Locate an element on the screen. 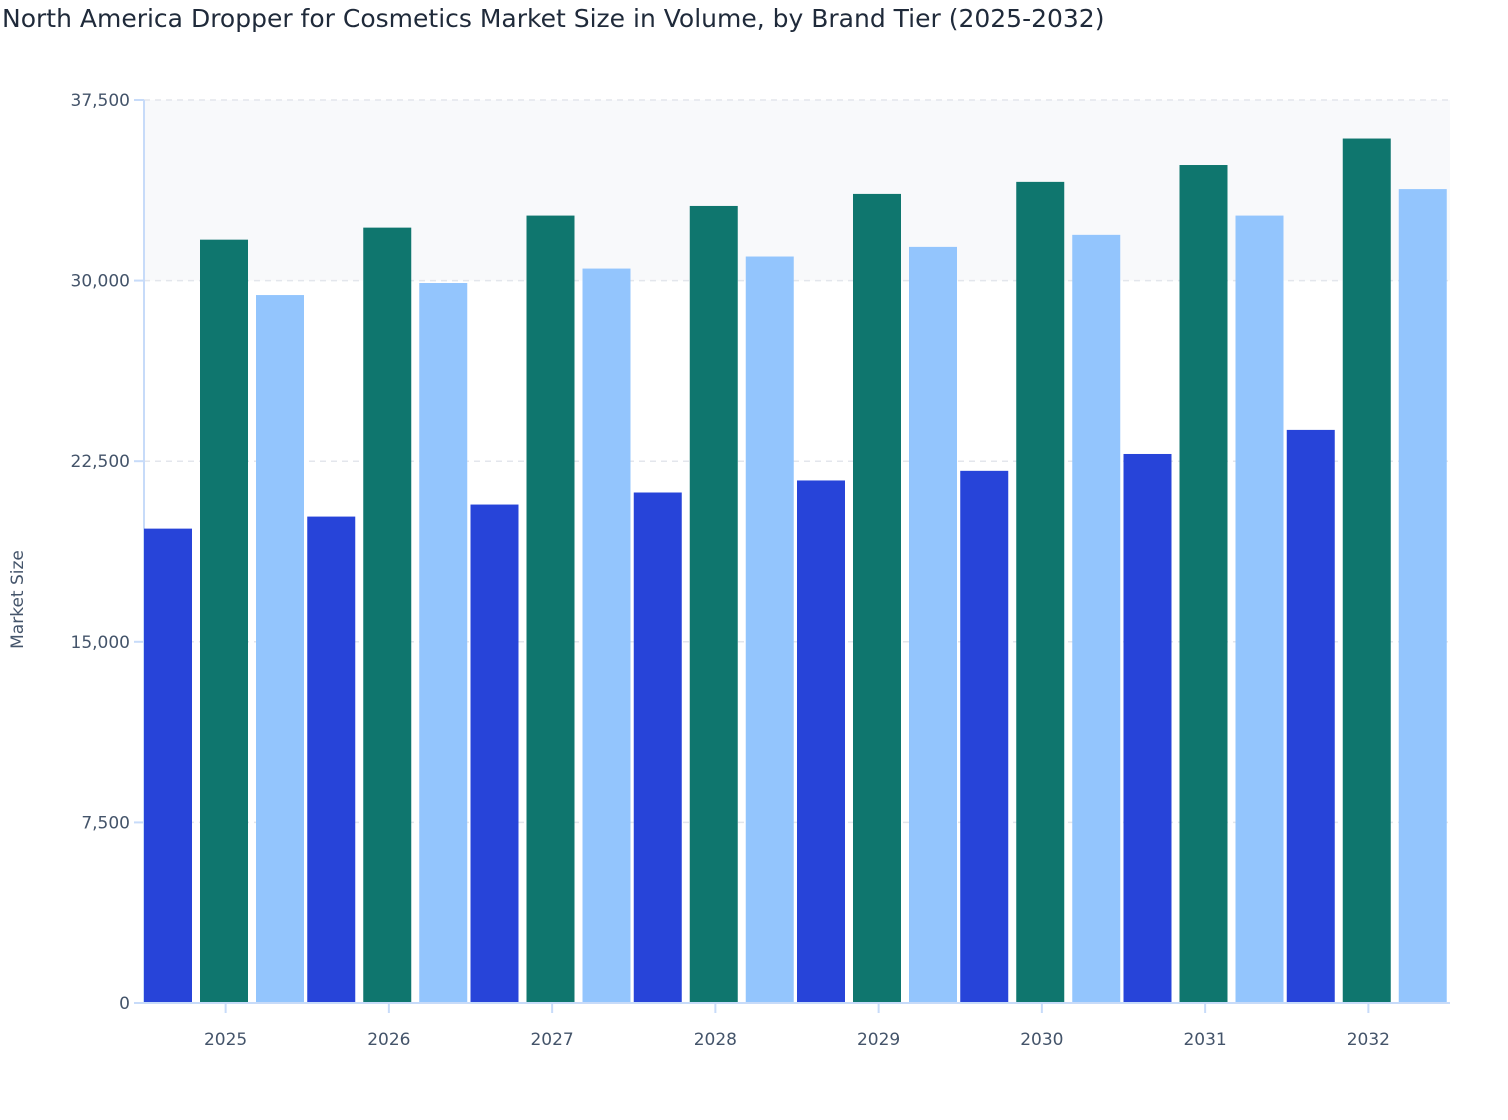 The image size is (1508, 1120). y-tick-label: 0 is located at coordinates (124, 1004).